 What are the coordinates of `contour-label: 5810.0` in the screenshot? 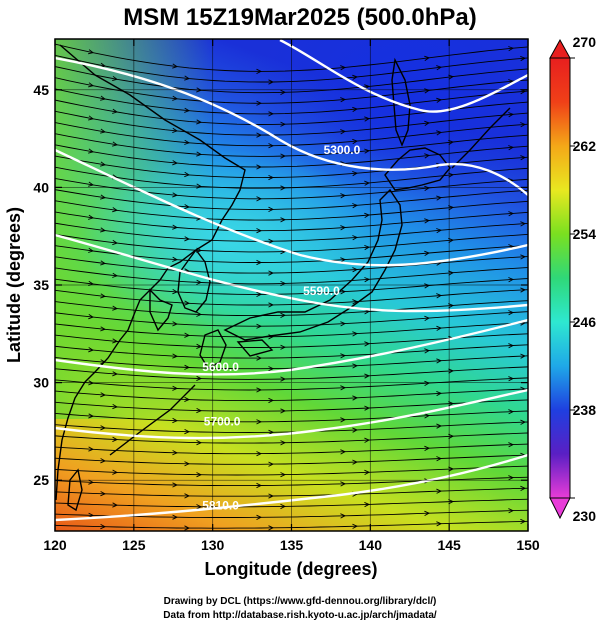 It's located at (220, 506).